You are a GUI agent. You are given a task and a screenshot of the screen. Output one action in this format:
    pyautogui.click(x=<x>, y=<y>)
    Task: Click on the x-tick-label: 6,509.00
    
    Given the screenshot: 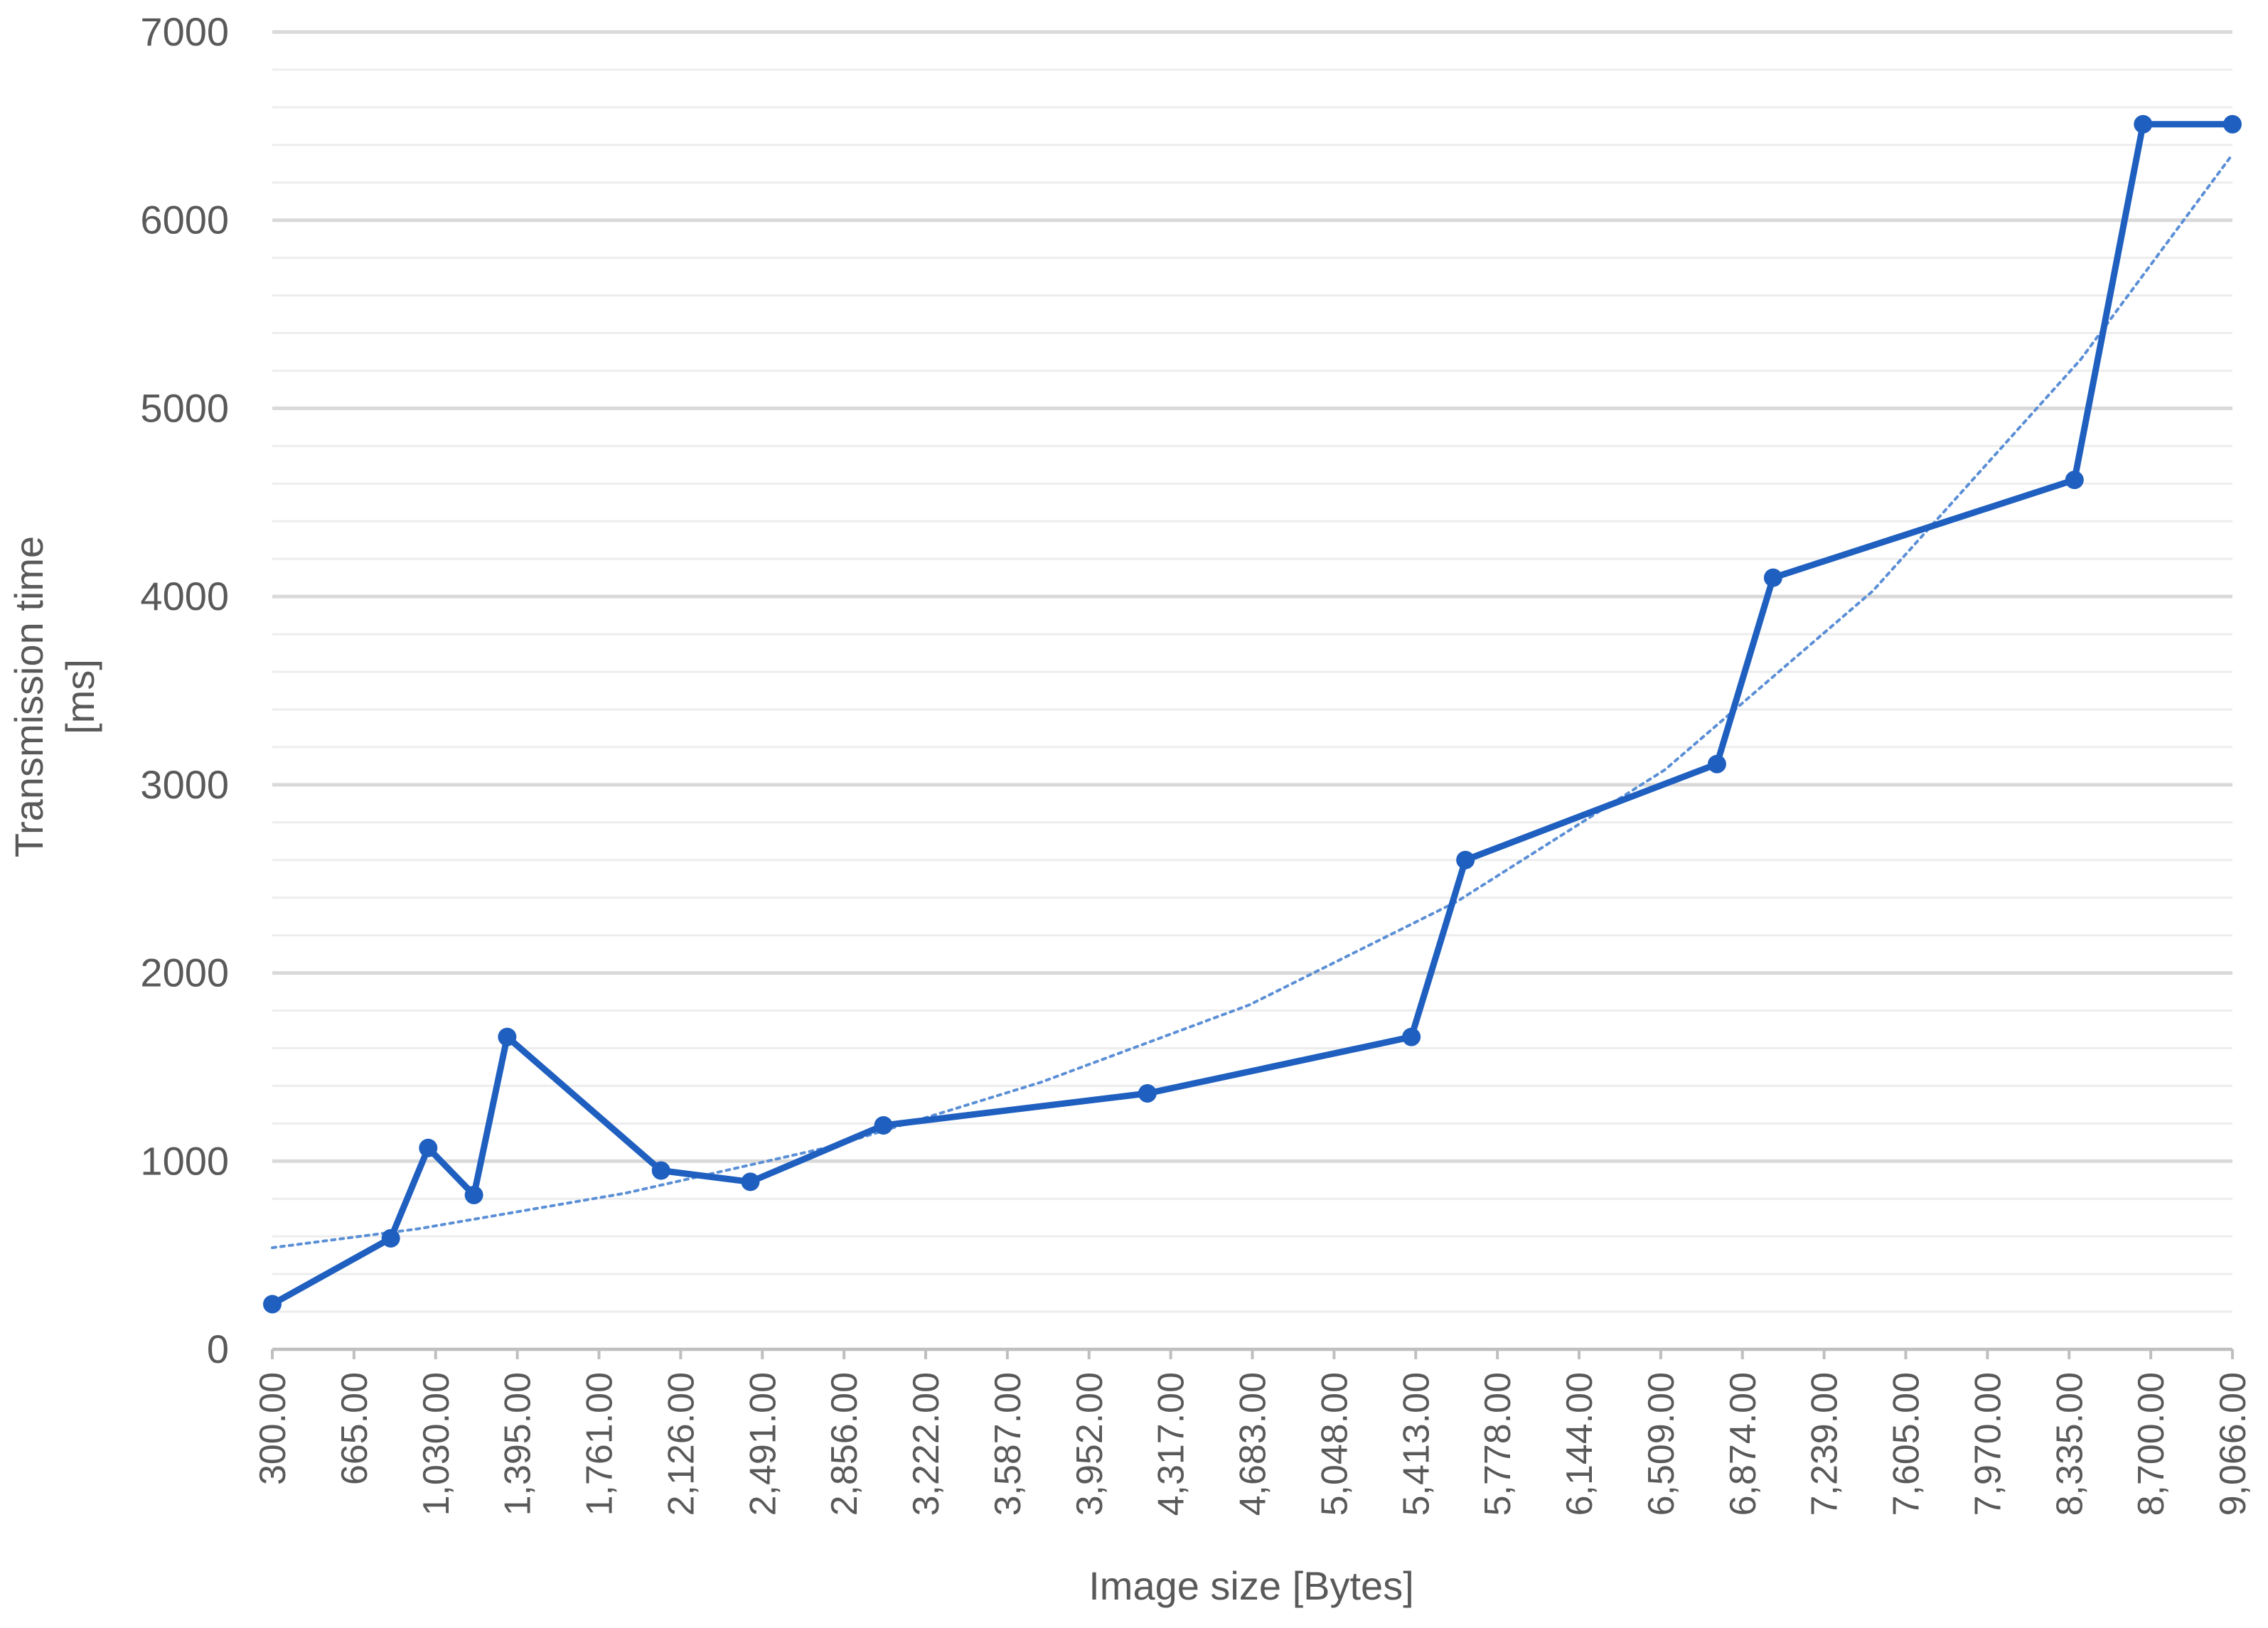 What is the action you would take?
    pyautogui.click(x=1661, y=1444)
    